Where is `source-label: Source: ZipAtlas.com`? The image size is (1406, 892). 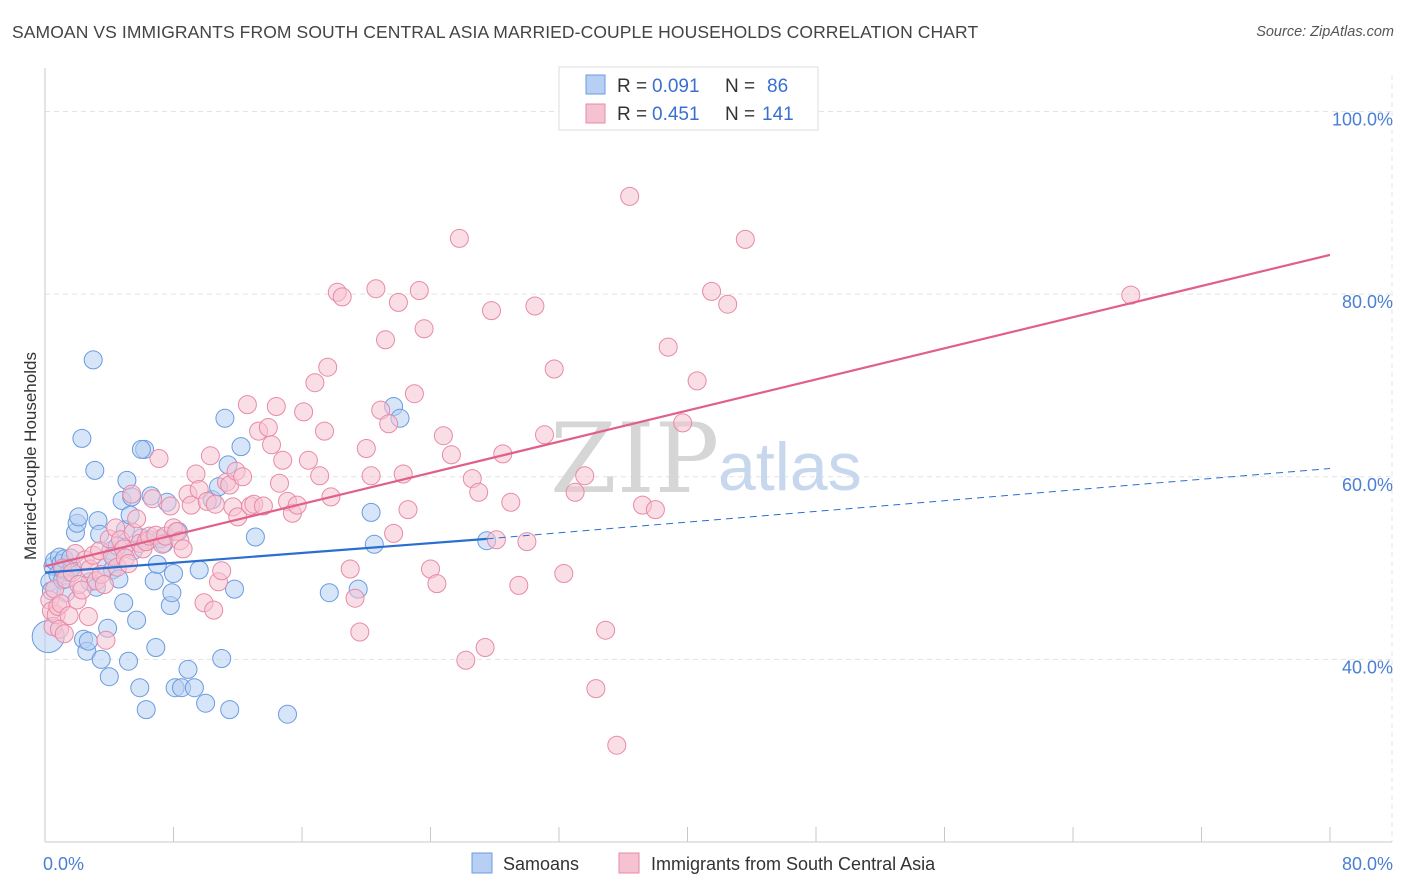 source-label: Source: ZipAtlas.com is located at coordinates (1325, 32).